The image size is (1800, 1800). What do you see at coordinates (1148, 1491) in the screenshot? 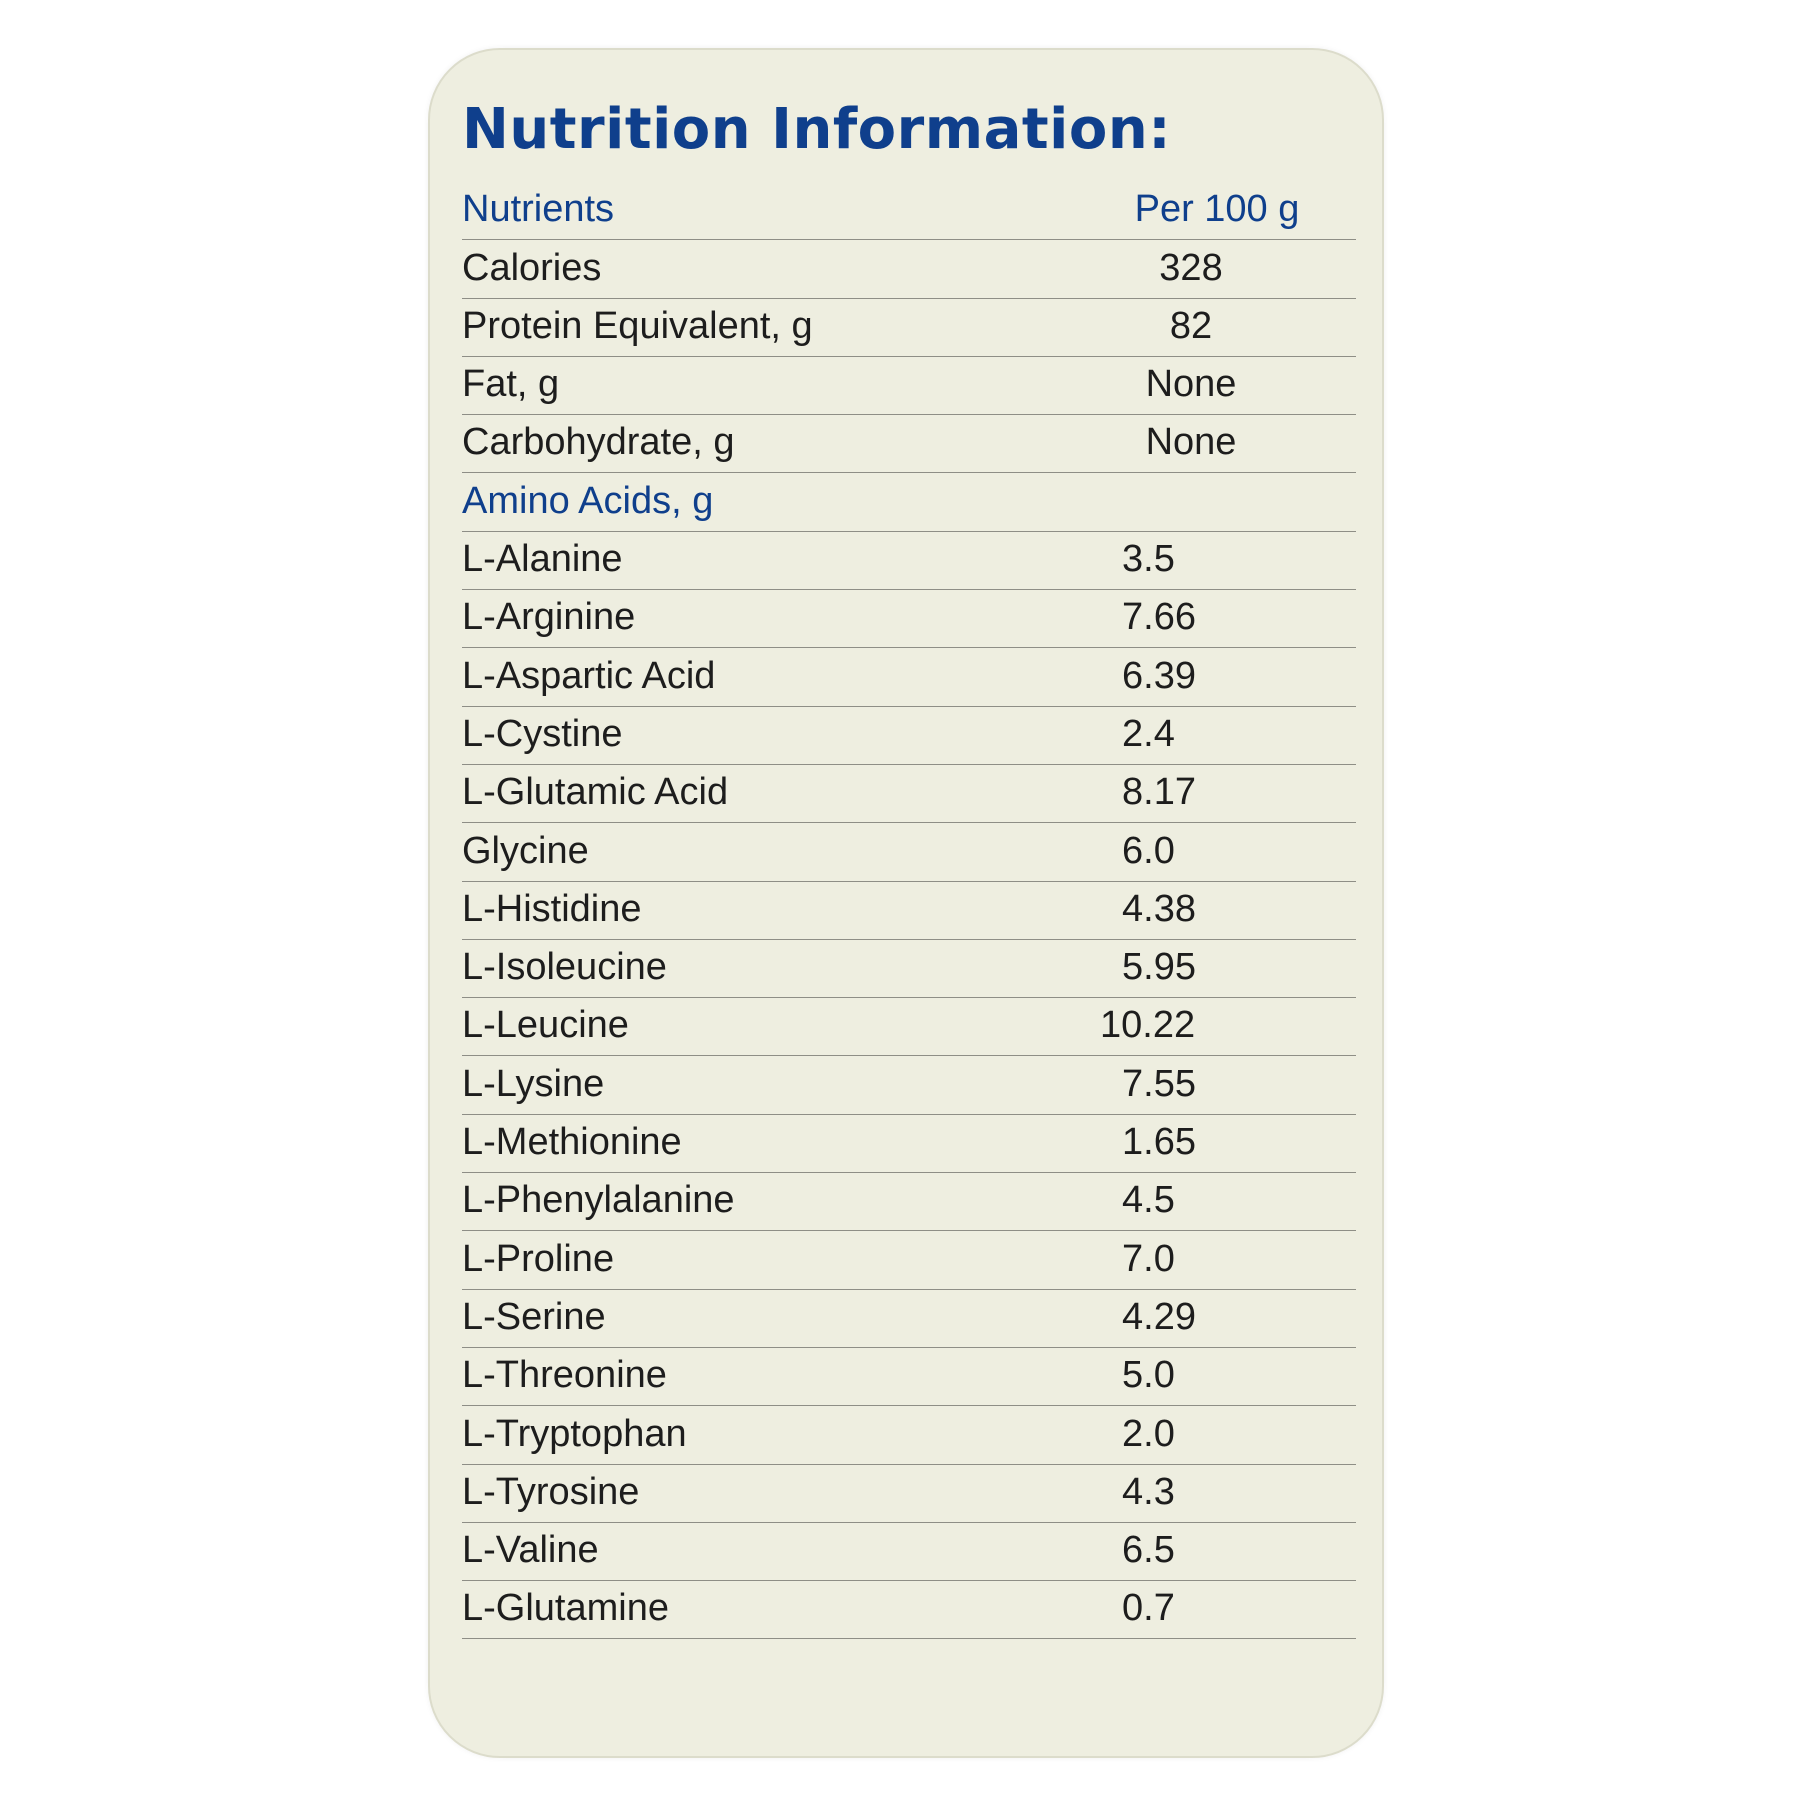
I see `amino-acid-value: 4.3` at bounding box center [1148, 1491].